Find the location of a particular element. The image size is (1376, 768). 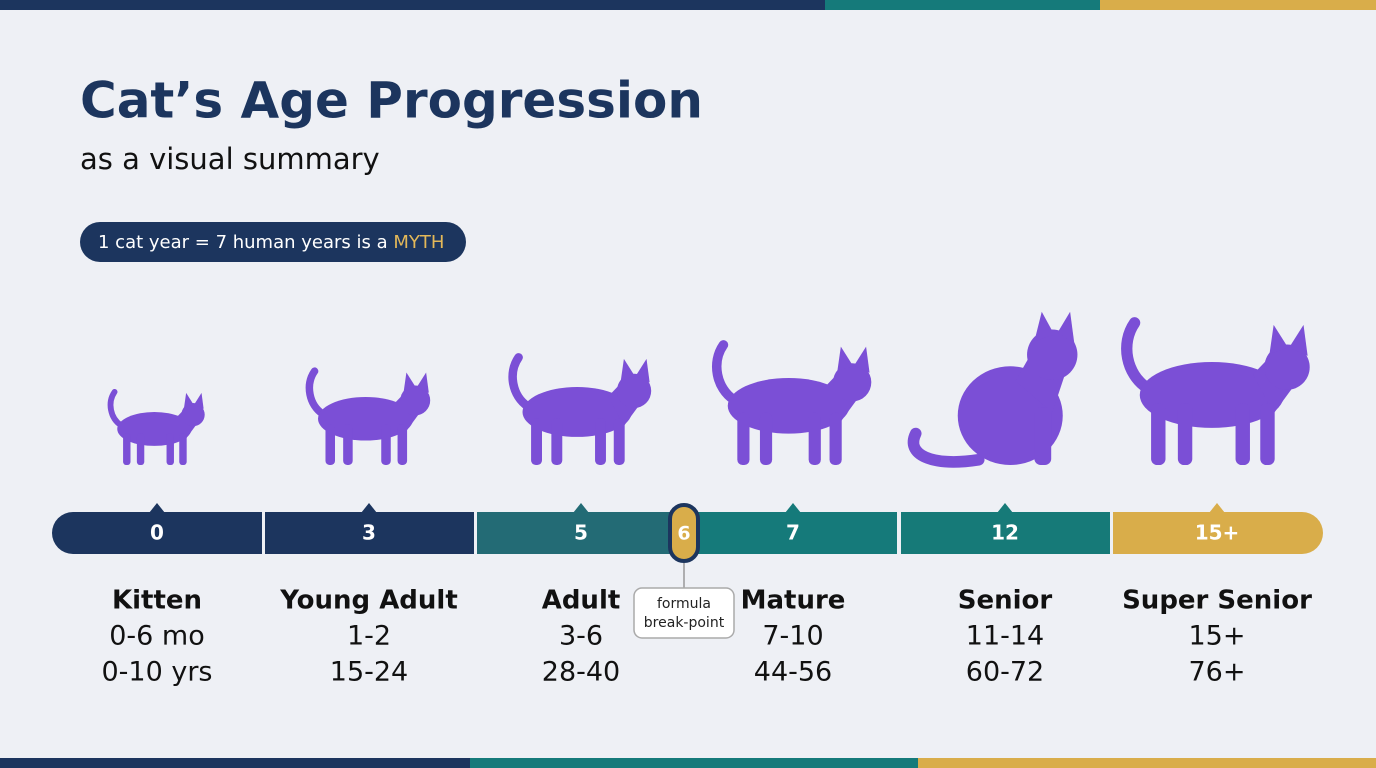

stage-marker: 15+ is located at coordinates (1217, 533).